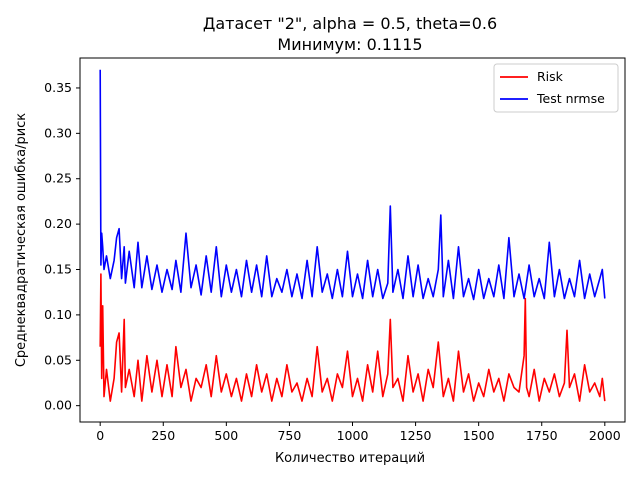  Describe the element at coordinates (289, 435) in the screenshot. I see `x-tick-label: 750` at that location.